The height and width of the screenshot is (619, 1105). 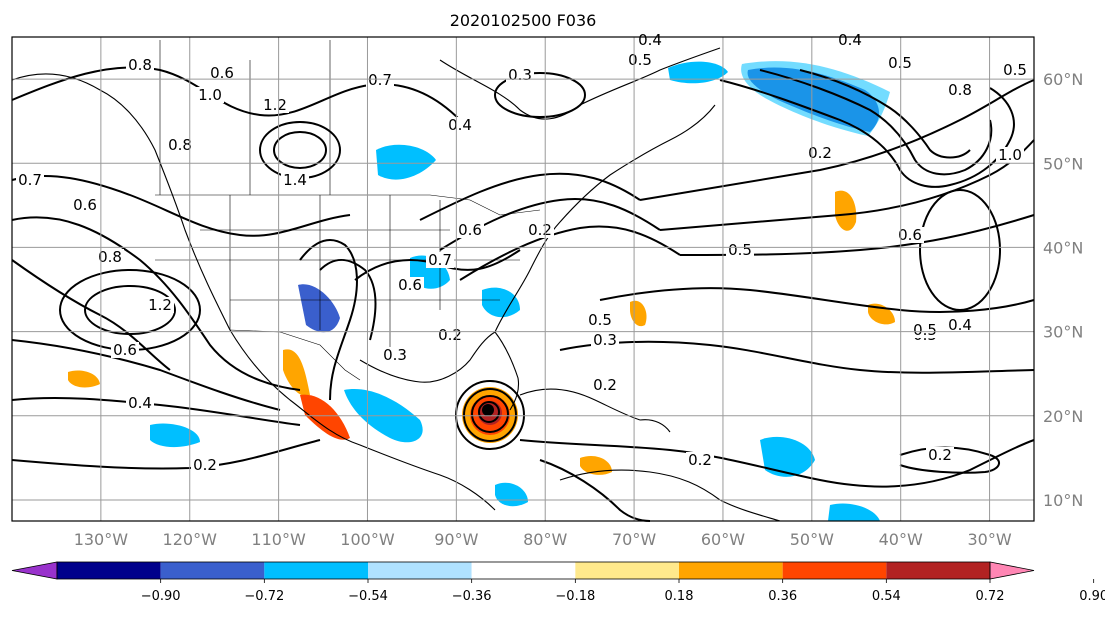 I want to click on colorbar-tick-label: −0.18, so click(x=575, y=596).